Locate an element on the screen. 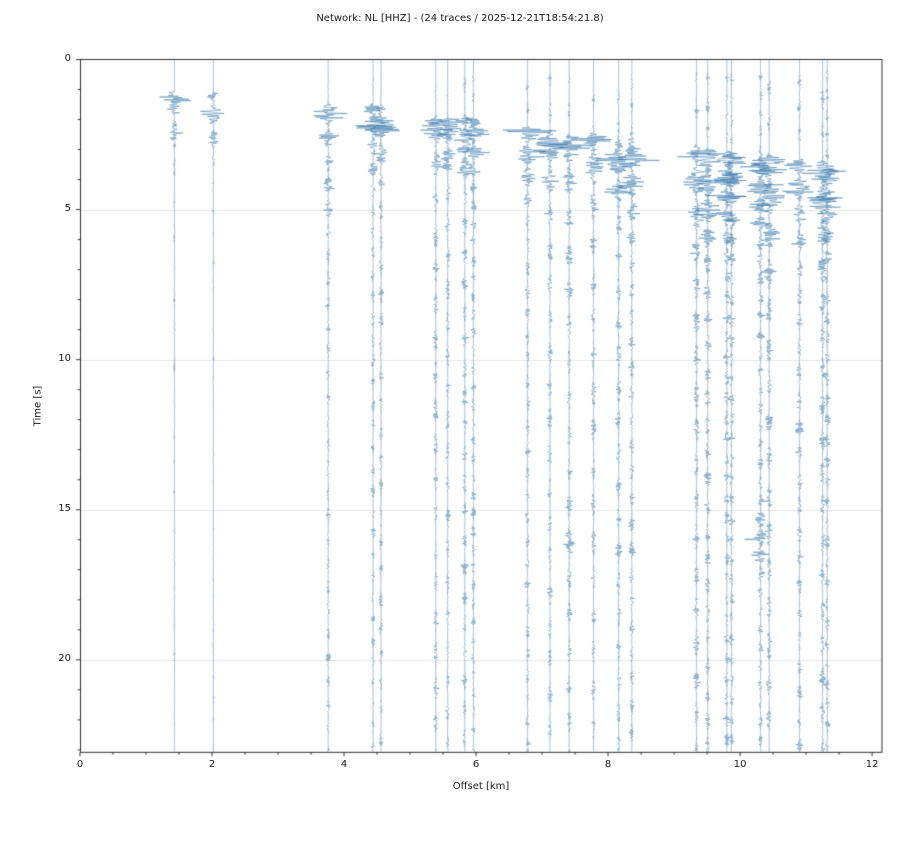 Image resolution: width=920 pixels, height=860 pixels. x-tick-label: 2 is located at coordinates (212, 764).